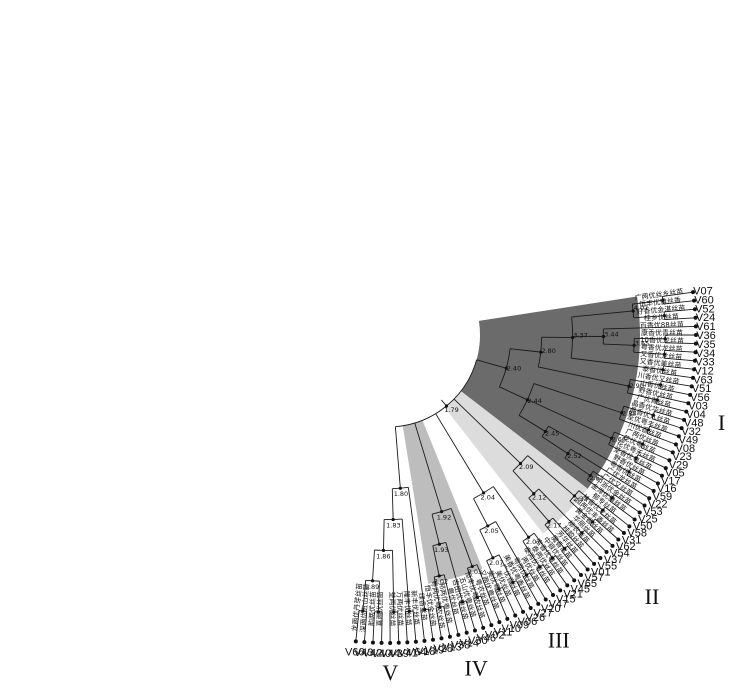  What do you see at coordinates (423, 606) in the screenshot?
I see `cultivar-label: 绿香丝苗` at bounding box center [423, 606].